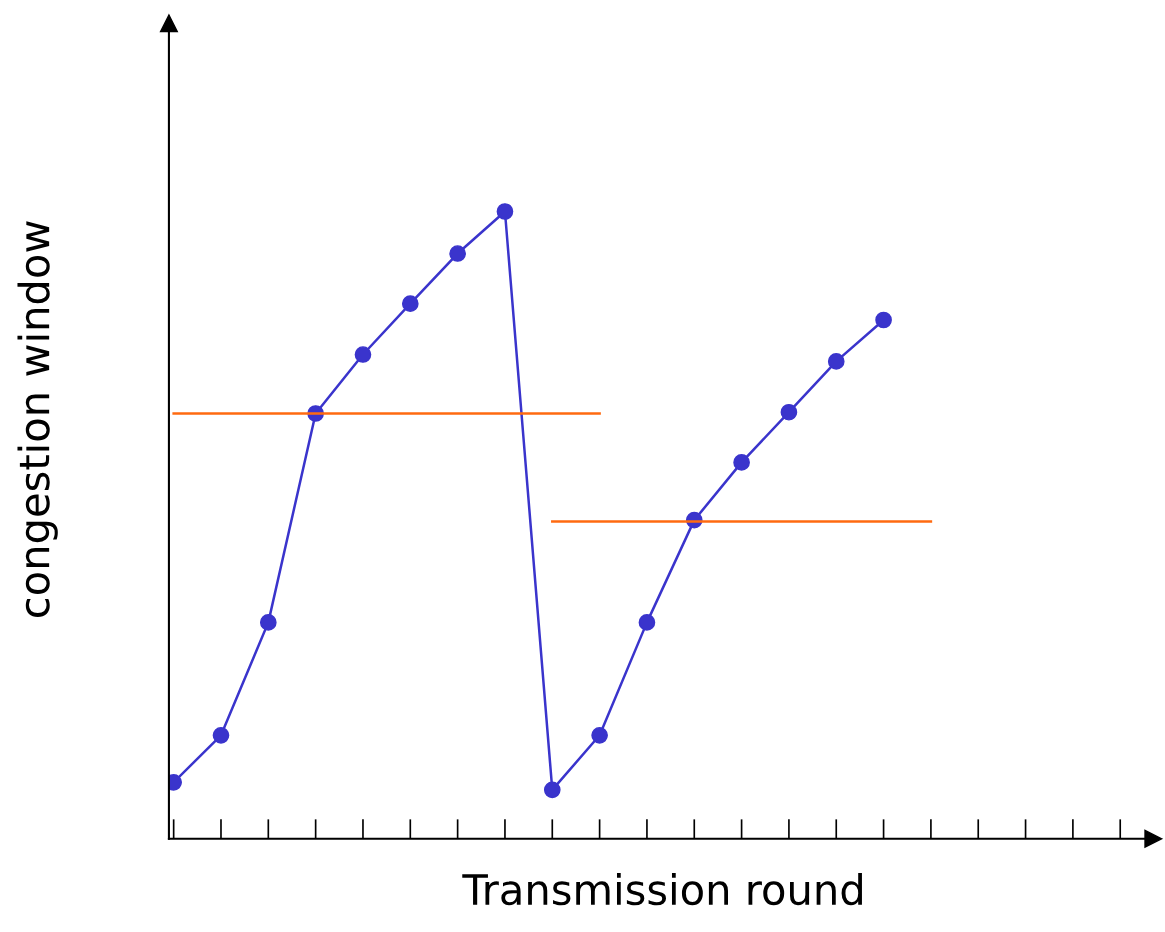 The image size is (1165, 932). Describe the element at coordinates (37, 419) in the screenshot. I see `y-axis-title: congestion window` at that location.